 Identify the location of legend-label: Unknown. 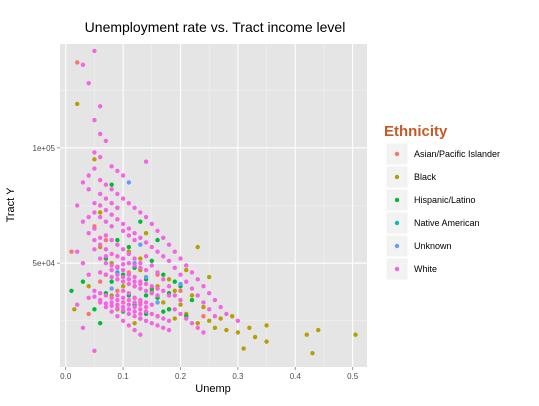
(433, 246).